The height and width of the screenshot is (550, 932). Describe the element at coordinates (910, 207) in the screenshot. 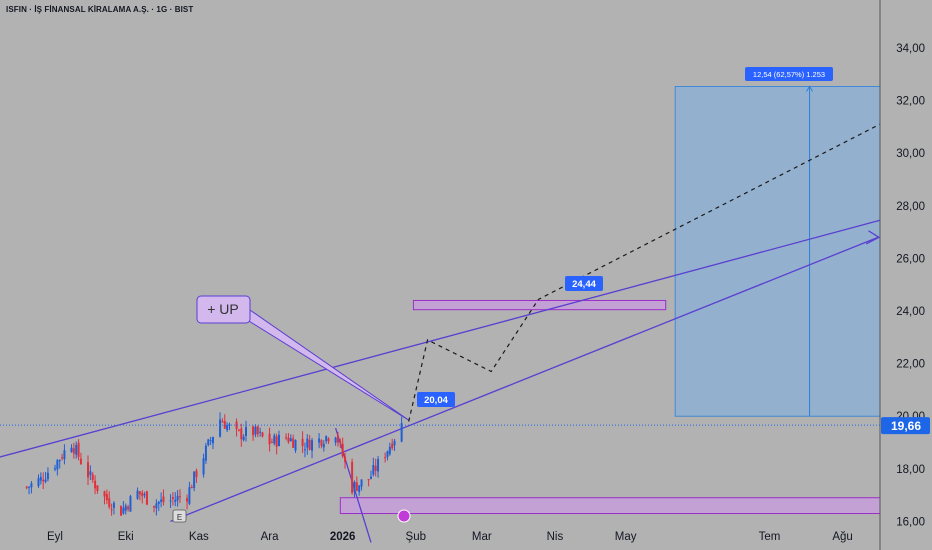

I see `y-tick-label: 28,00` at that location.